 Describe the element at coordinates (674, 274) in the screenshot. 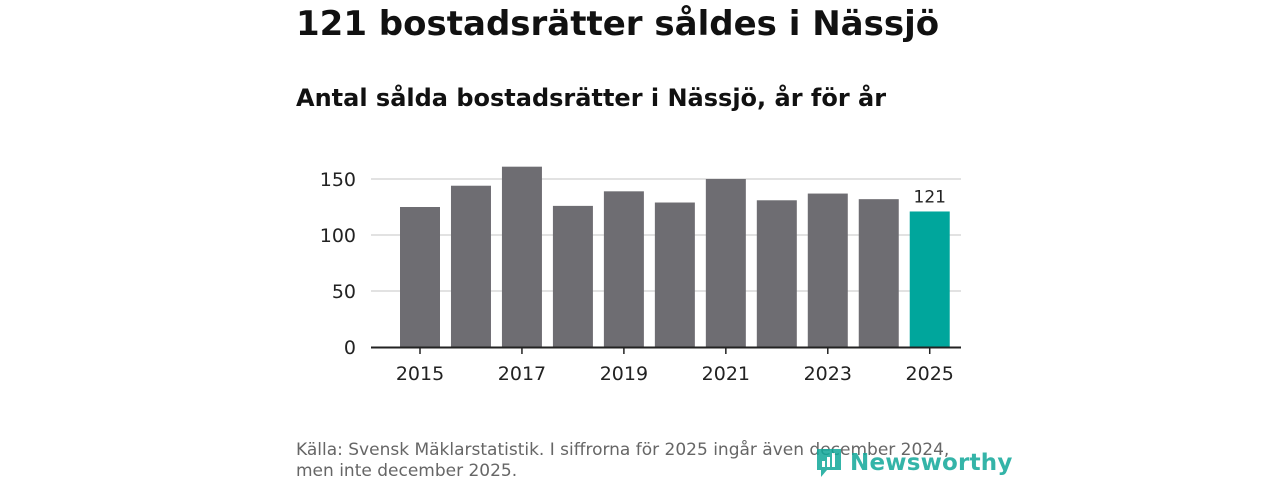

I see `bar-2020` at that location.